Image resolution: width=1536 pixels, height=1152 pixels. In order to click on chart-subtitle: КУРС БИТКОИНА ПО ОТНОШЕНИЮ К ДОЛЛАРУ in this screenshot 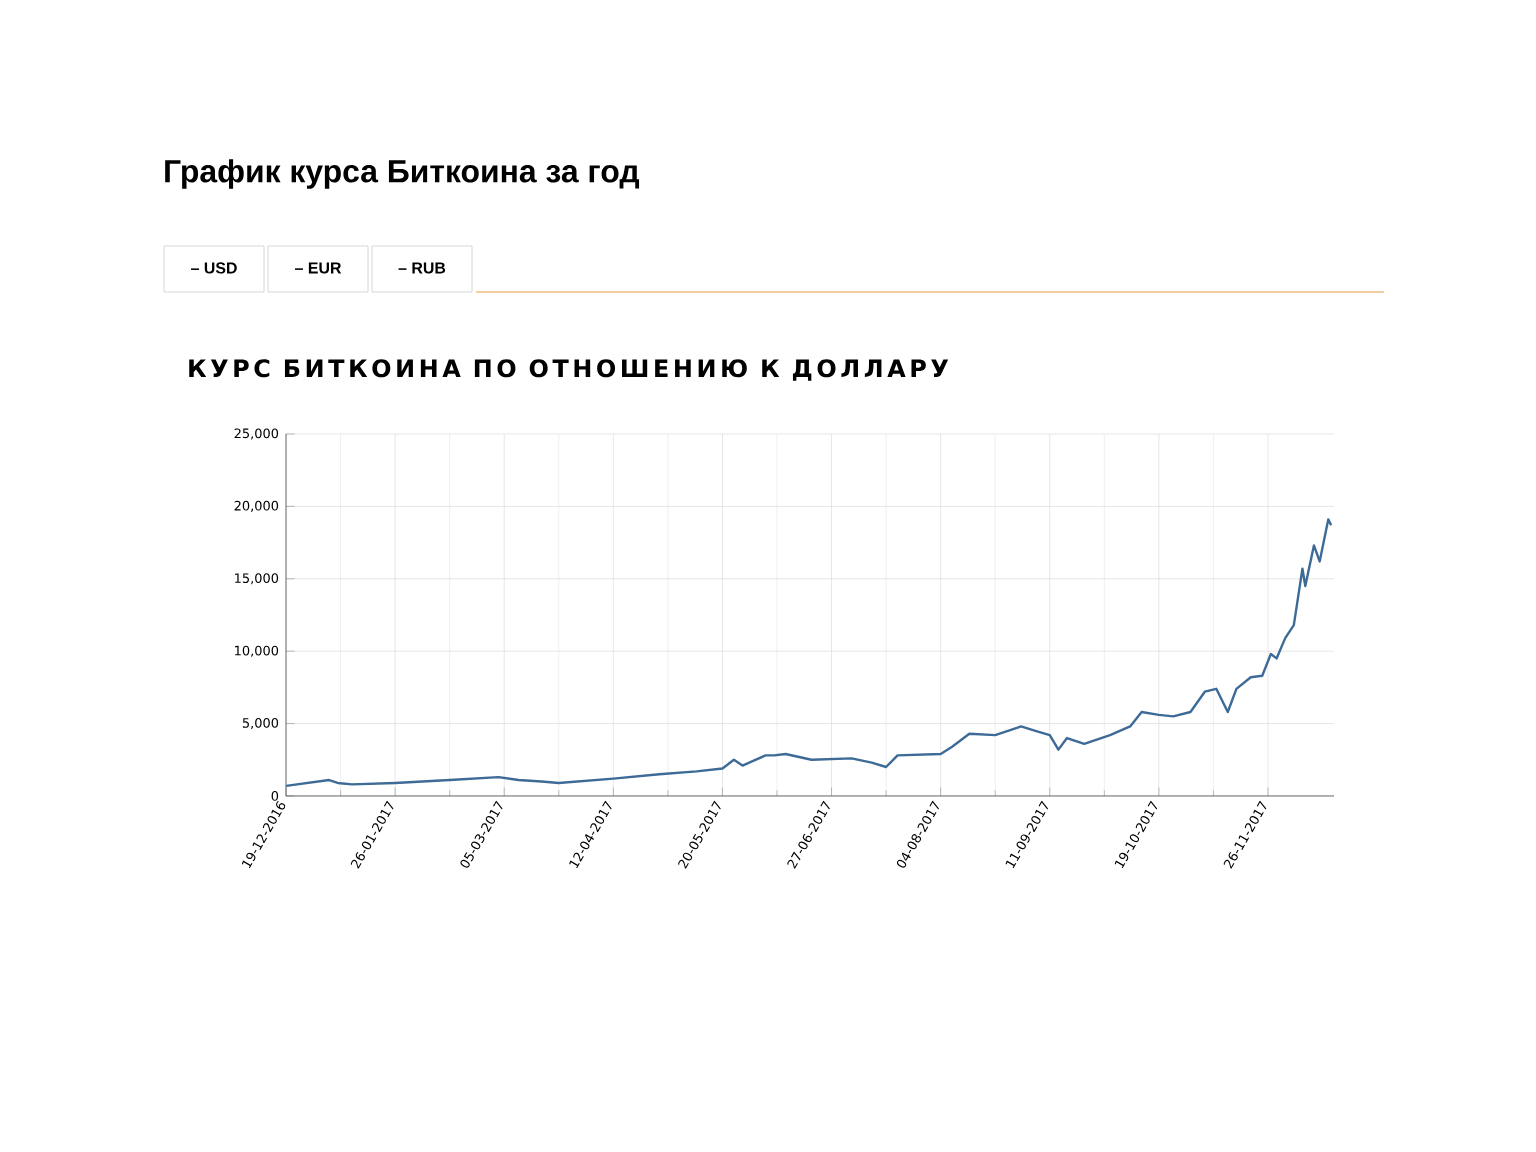, I will do `click(569, 370)`.